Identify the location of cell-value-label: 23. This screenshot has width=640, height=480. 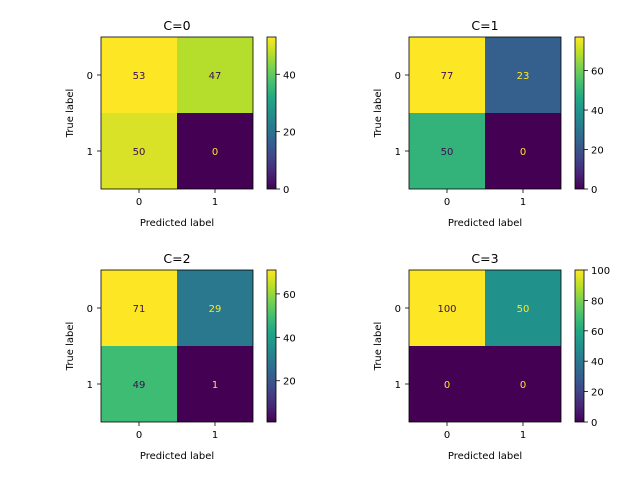
(523, 76).